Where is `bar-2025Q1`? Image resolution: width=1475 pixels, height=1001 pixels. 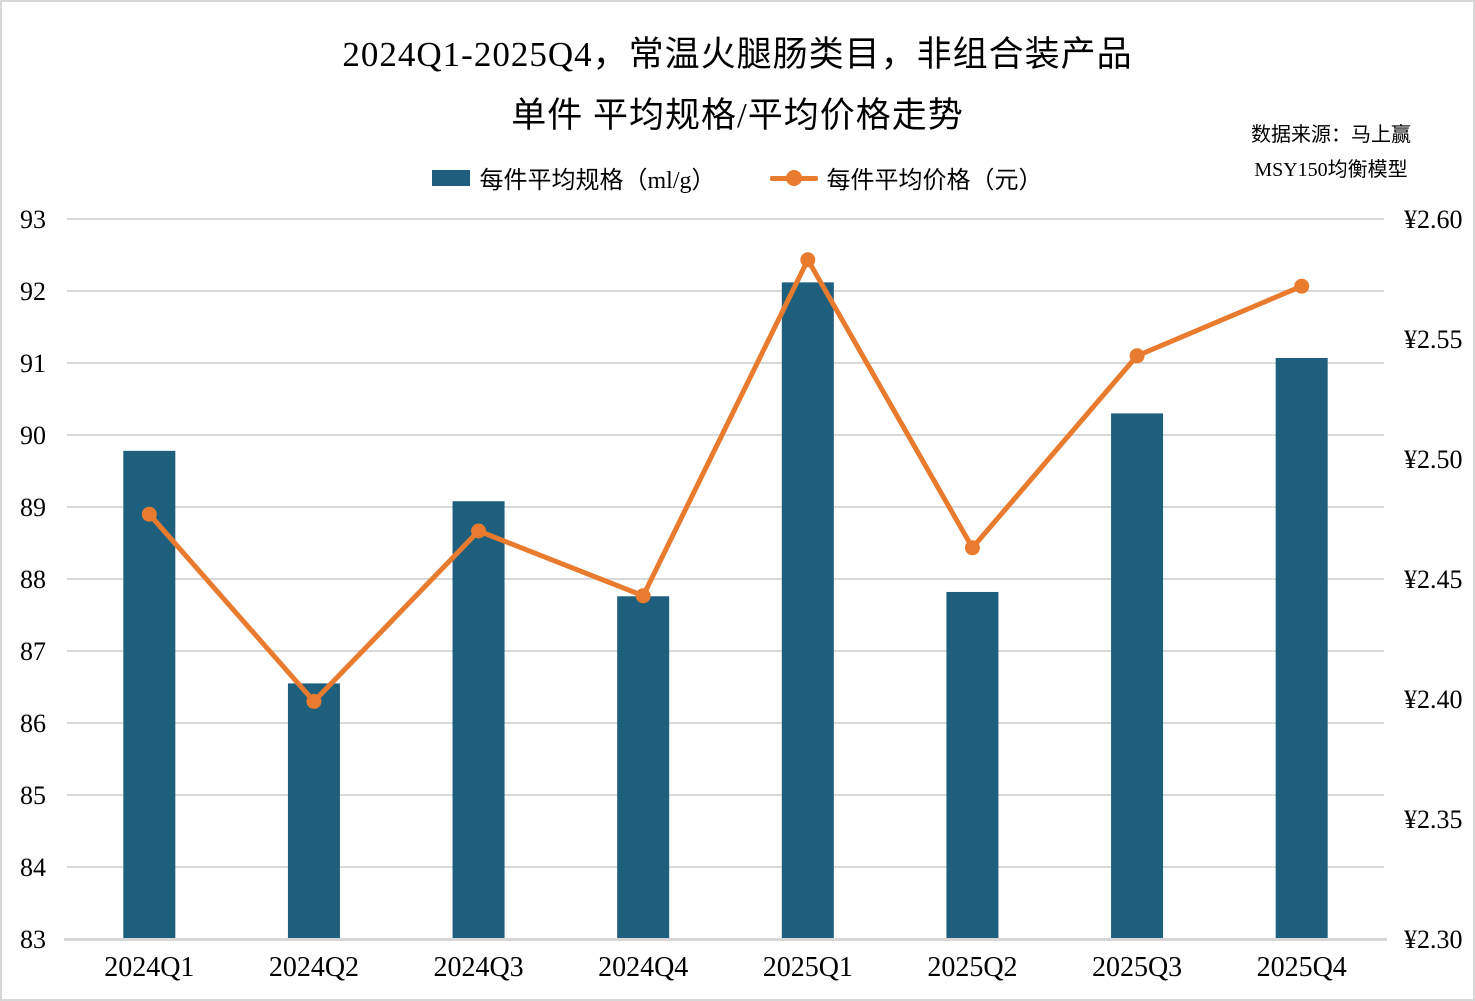 bar-2025Q1 is located at coordinates (807, 610).